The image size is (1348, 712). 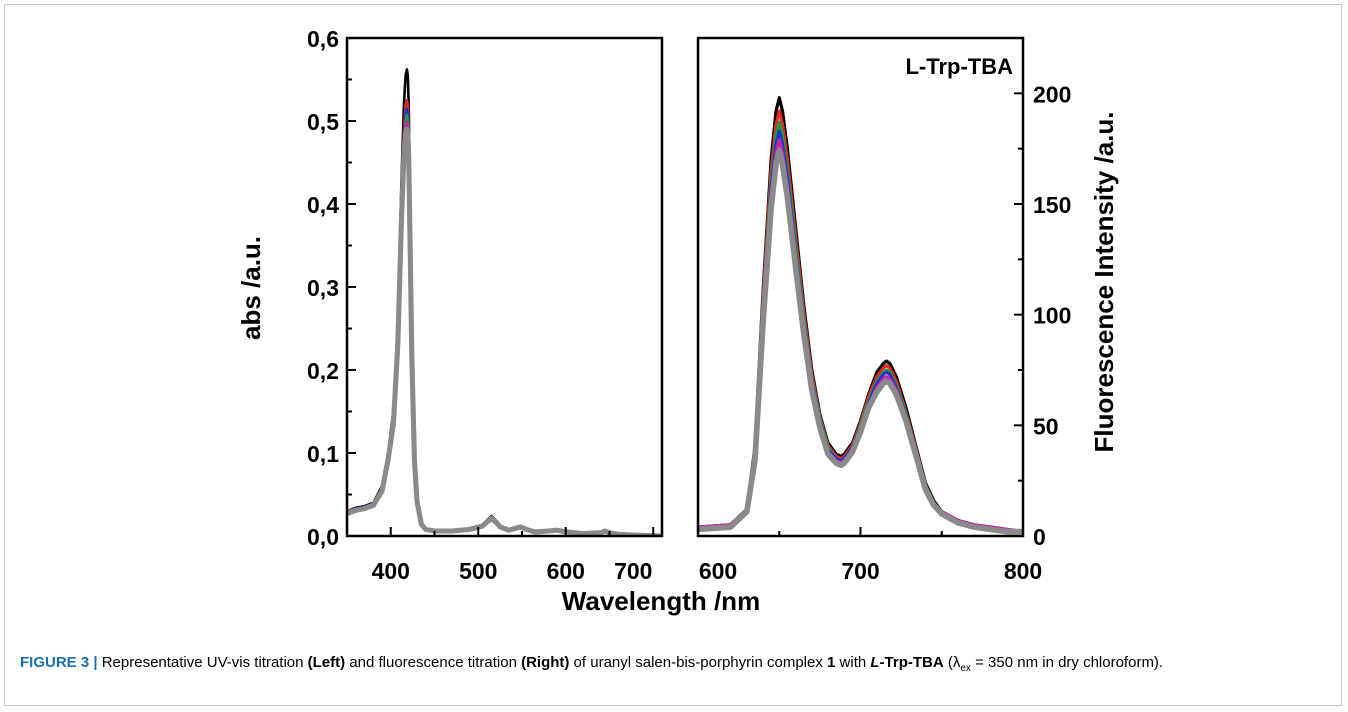 I want to click on left-y-tick-label: 0,3, so click(x=323, y=288).